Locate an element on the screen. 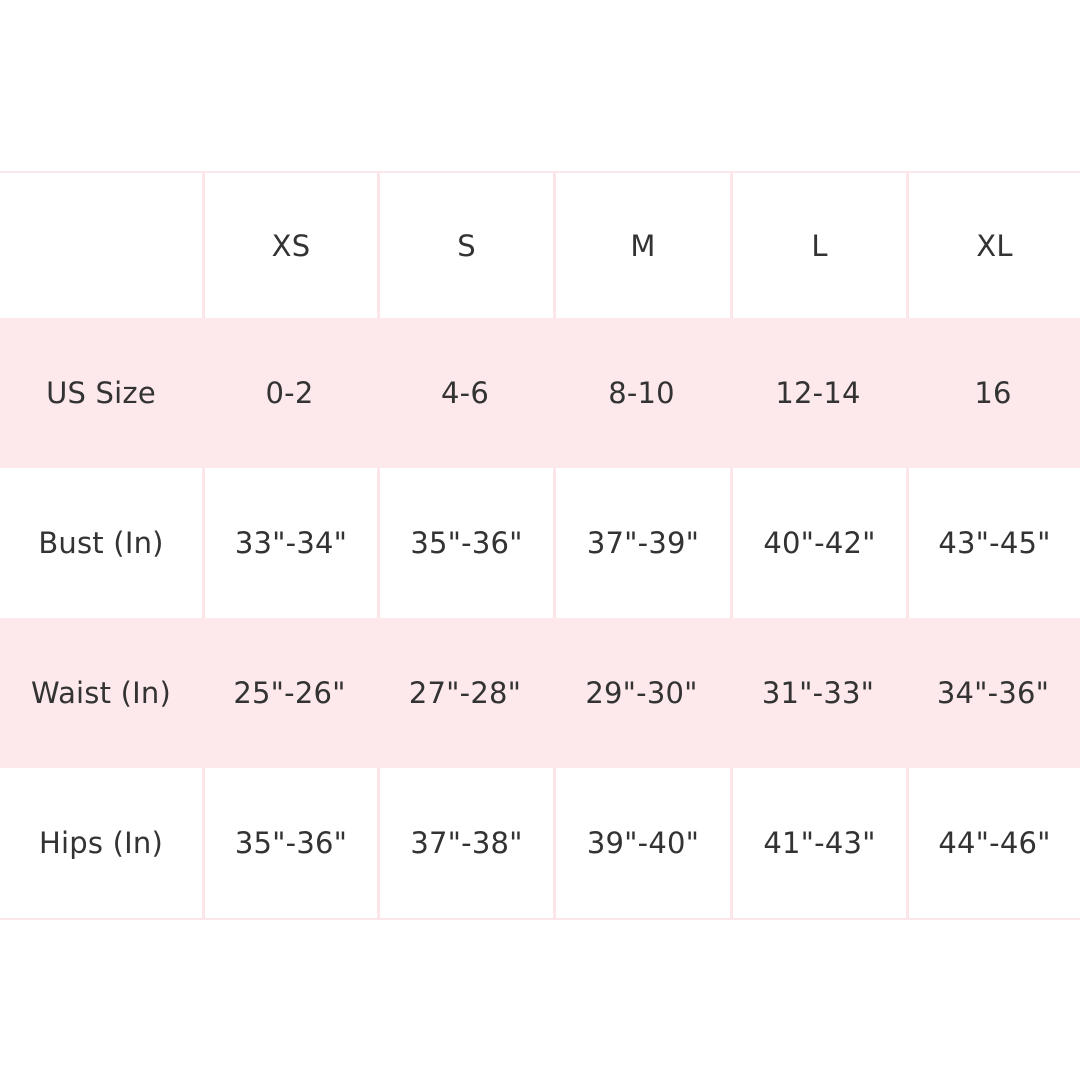  table-cell: 34"-36" is located at coordinates (993, 693).